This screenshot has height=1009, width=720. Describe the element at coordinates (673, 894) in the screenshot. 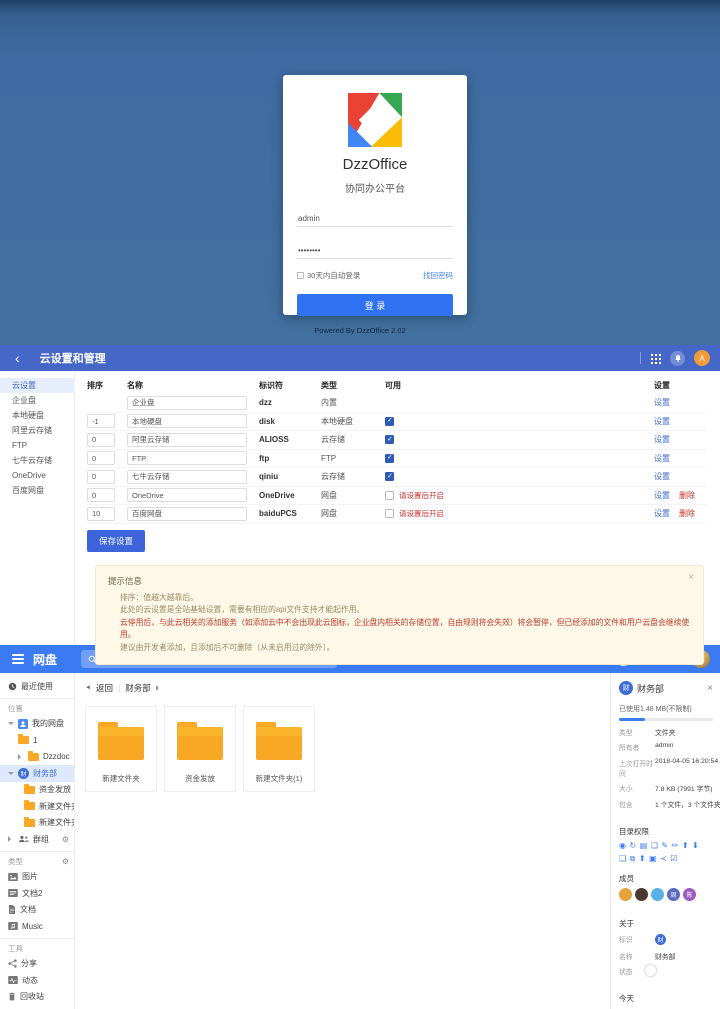

I see `member-avatar: 周` at that location.